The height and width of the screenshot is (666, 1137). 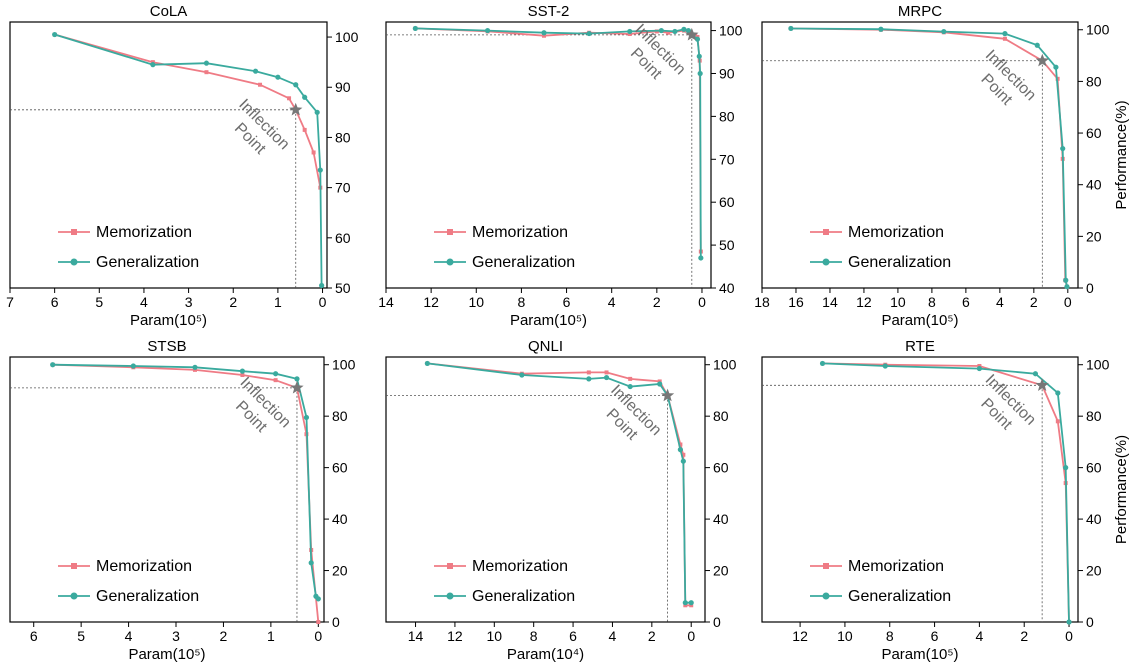 What do you see at coordinates (185, 481) in the screenshot?
I see `series-line-generalization` at bounding box center [185, 481].